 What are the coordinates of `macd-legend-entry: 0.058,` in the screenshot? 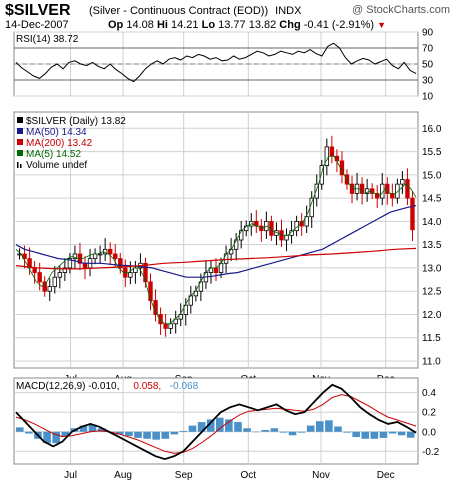 It's located at (147, 386).